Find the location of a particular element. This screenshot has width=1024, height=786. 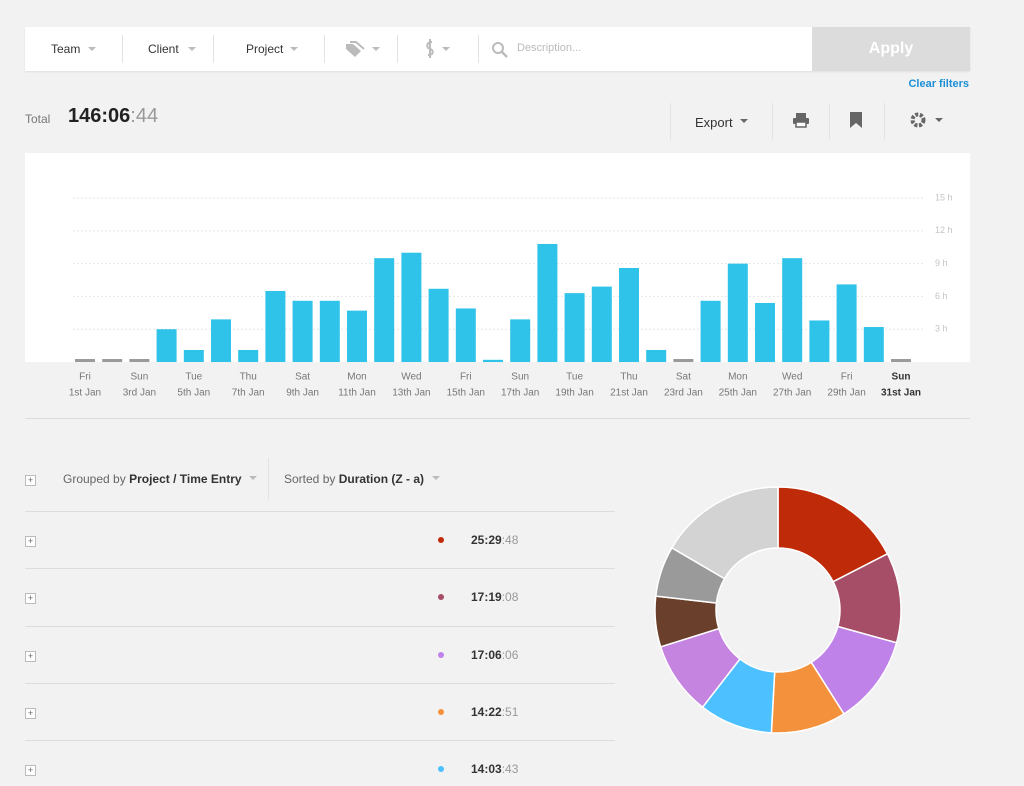

print-button is located at coordinates (801, 120).